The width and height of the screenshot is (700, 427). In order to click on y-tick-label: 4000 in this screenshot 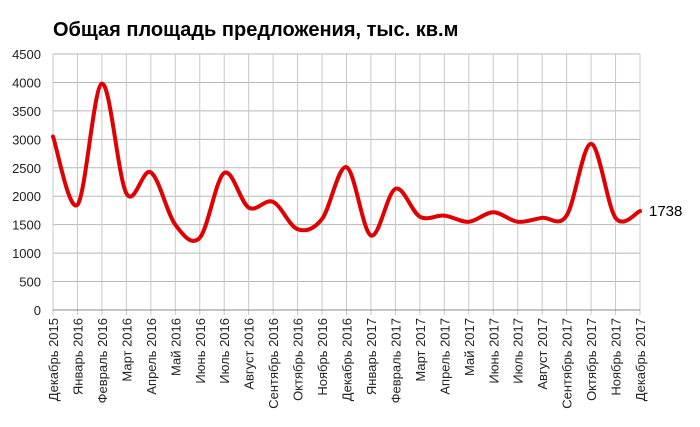, I will do `click(26, 82)`.